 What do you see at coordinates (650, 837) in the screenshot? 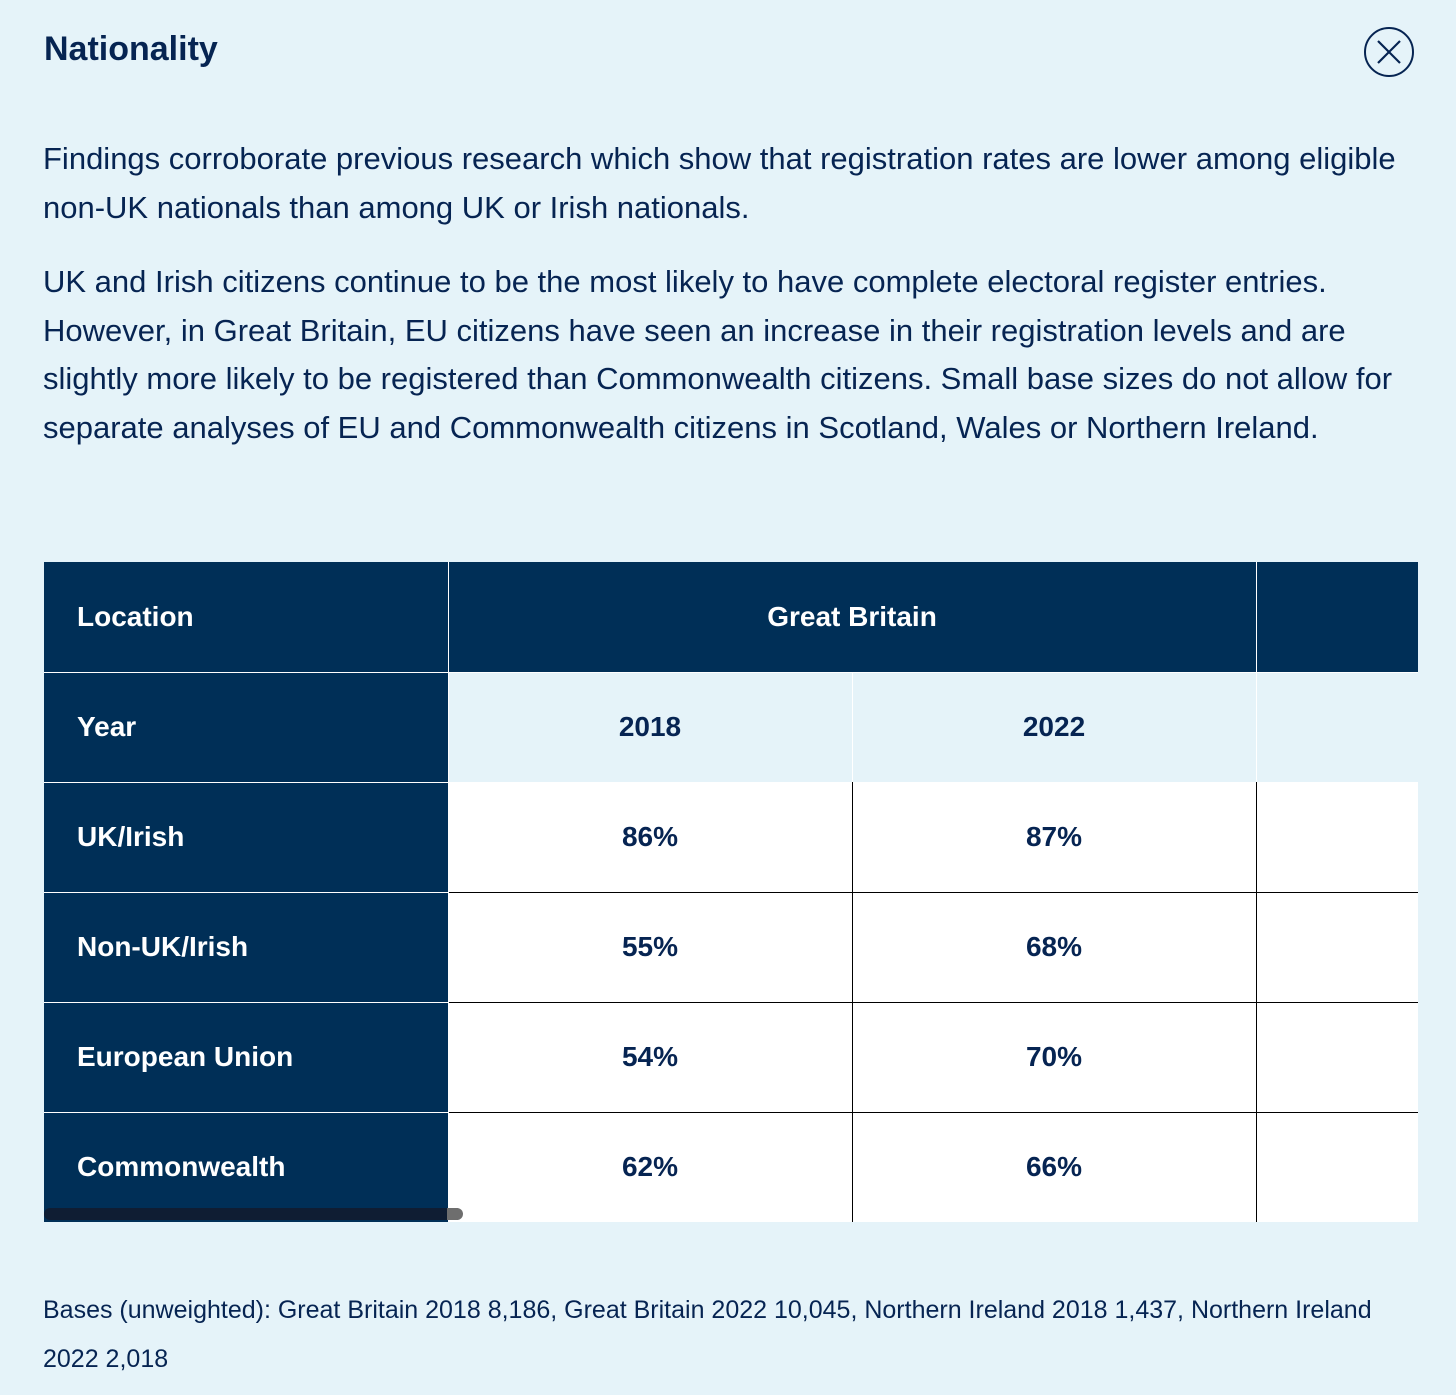
I see `table-cell: 86%` at bounding box center [650, 837].